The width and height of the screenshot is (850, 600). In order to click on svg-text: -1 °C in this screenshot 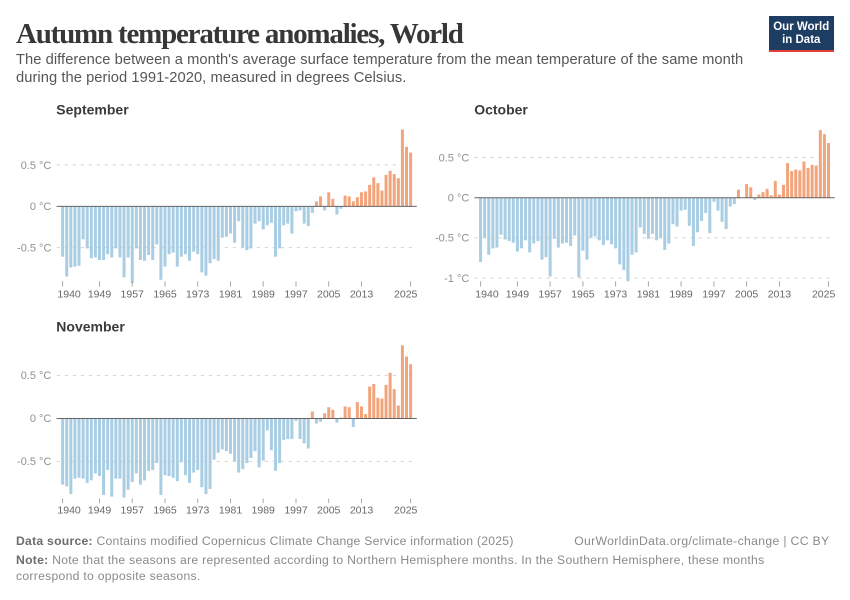, I will do `click(456, 279)`.